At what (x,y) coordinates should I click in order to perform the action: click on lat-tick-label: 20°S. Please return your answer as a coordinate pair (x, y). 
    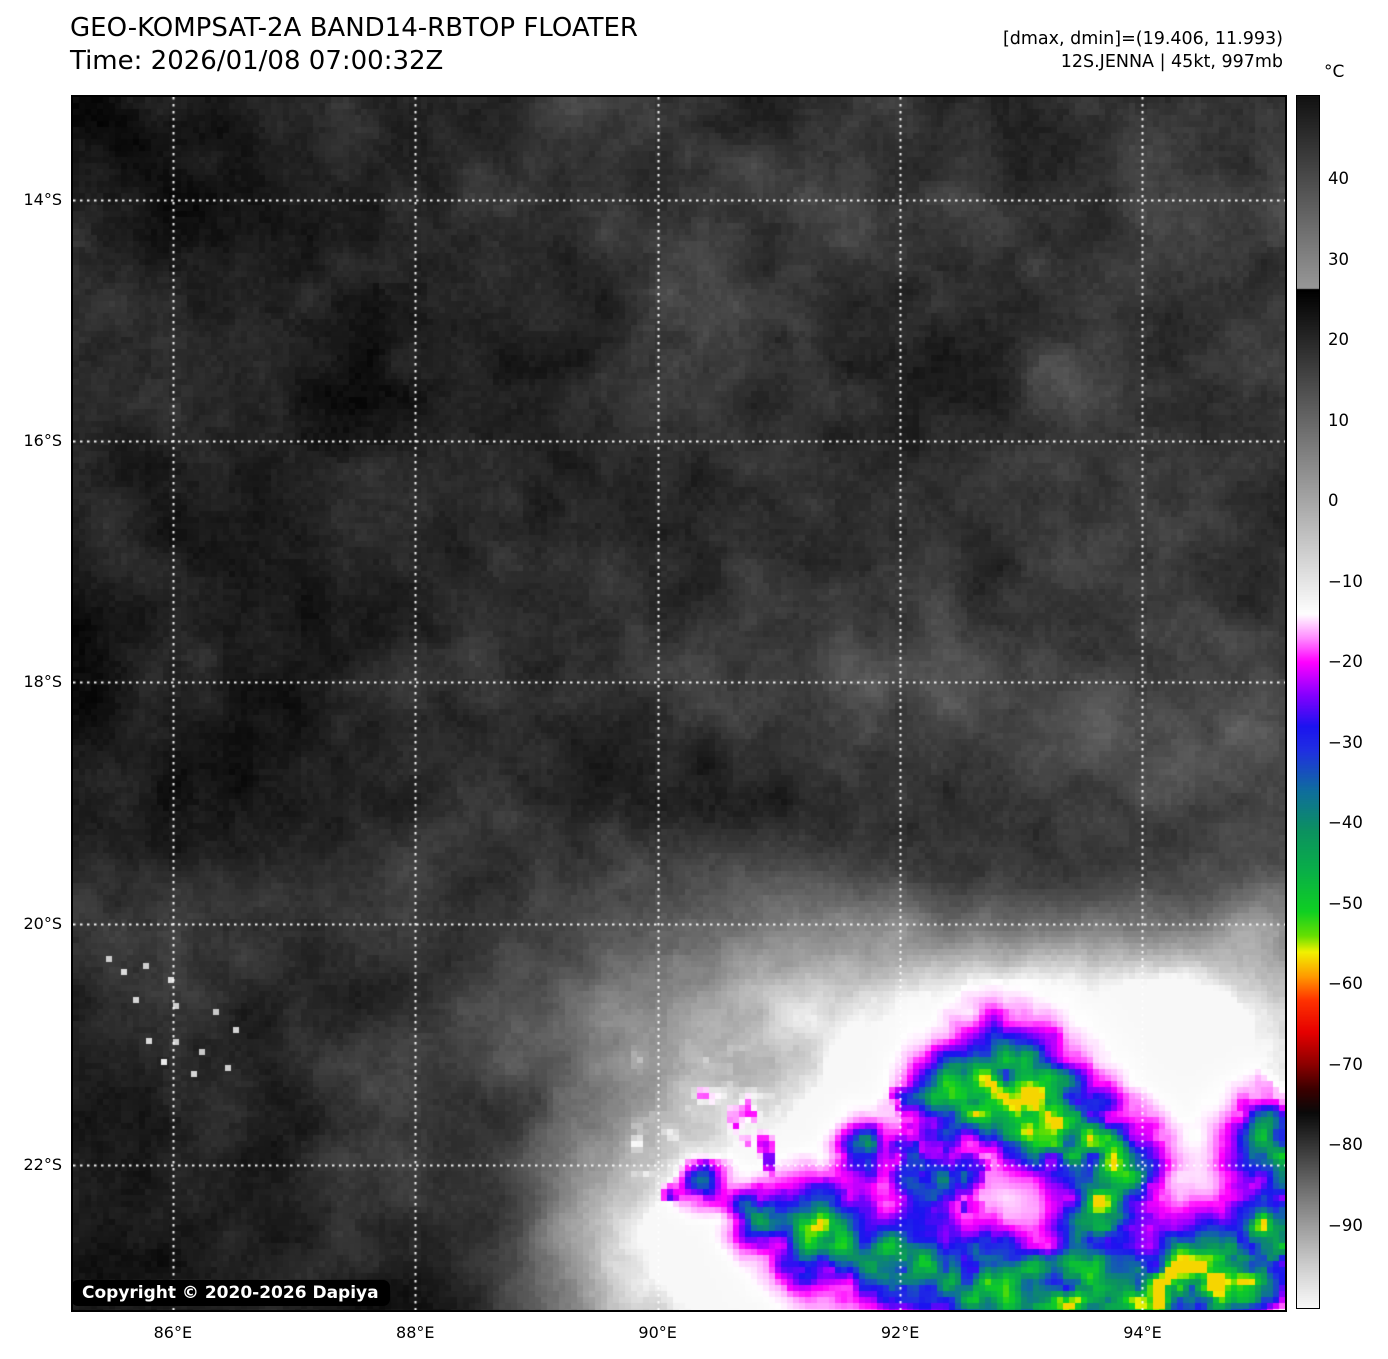
    Looking at the image, I should click on (42, 923).